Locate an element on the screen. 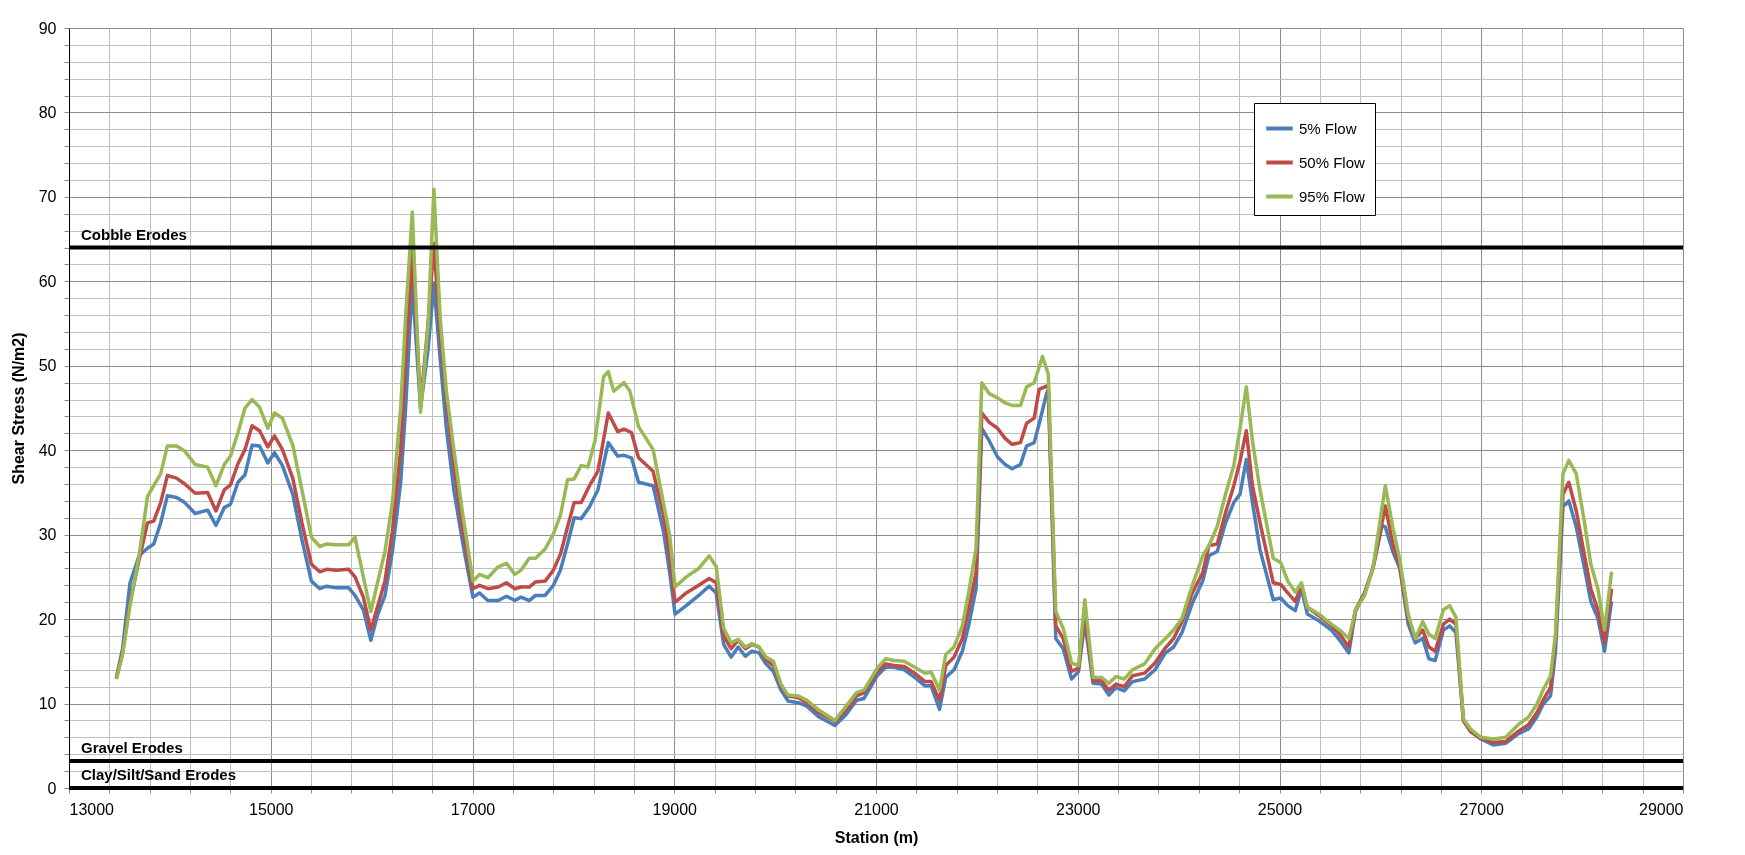  x-tick-label: 17000 is located at coordinates (473, 809).